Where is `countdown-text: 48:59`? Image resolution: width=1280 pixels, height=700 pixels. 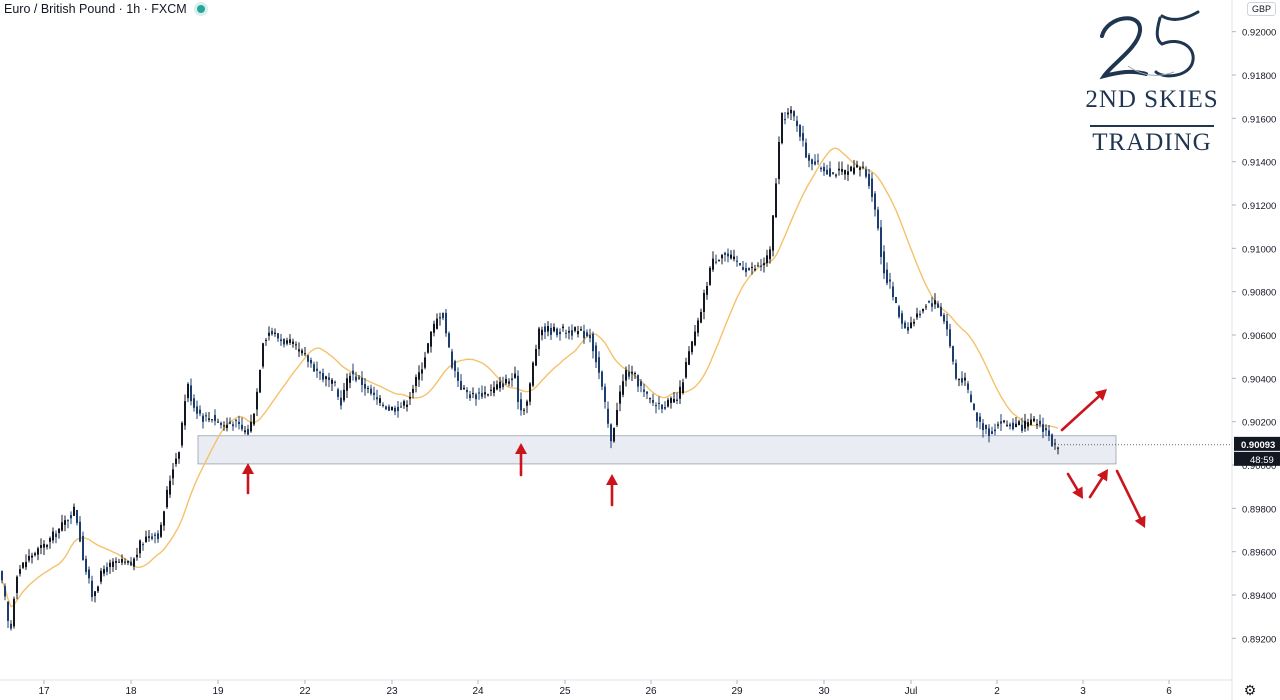 countdown-text: 48:59 is located at coordinates (1262, 460).